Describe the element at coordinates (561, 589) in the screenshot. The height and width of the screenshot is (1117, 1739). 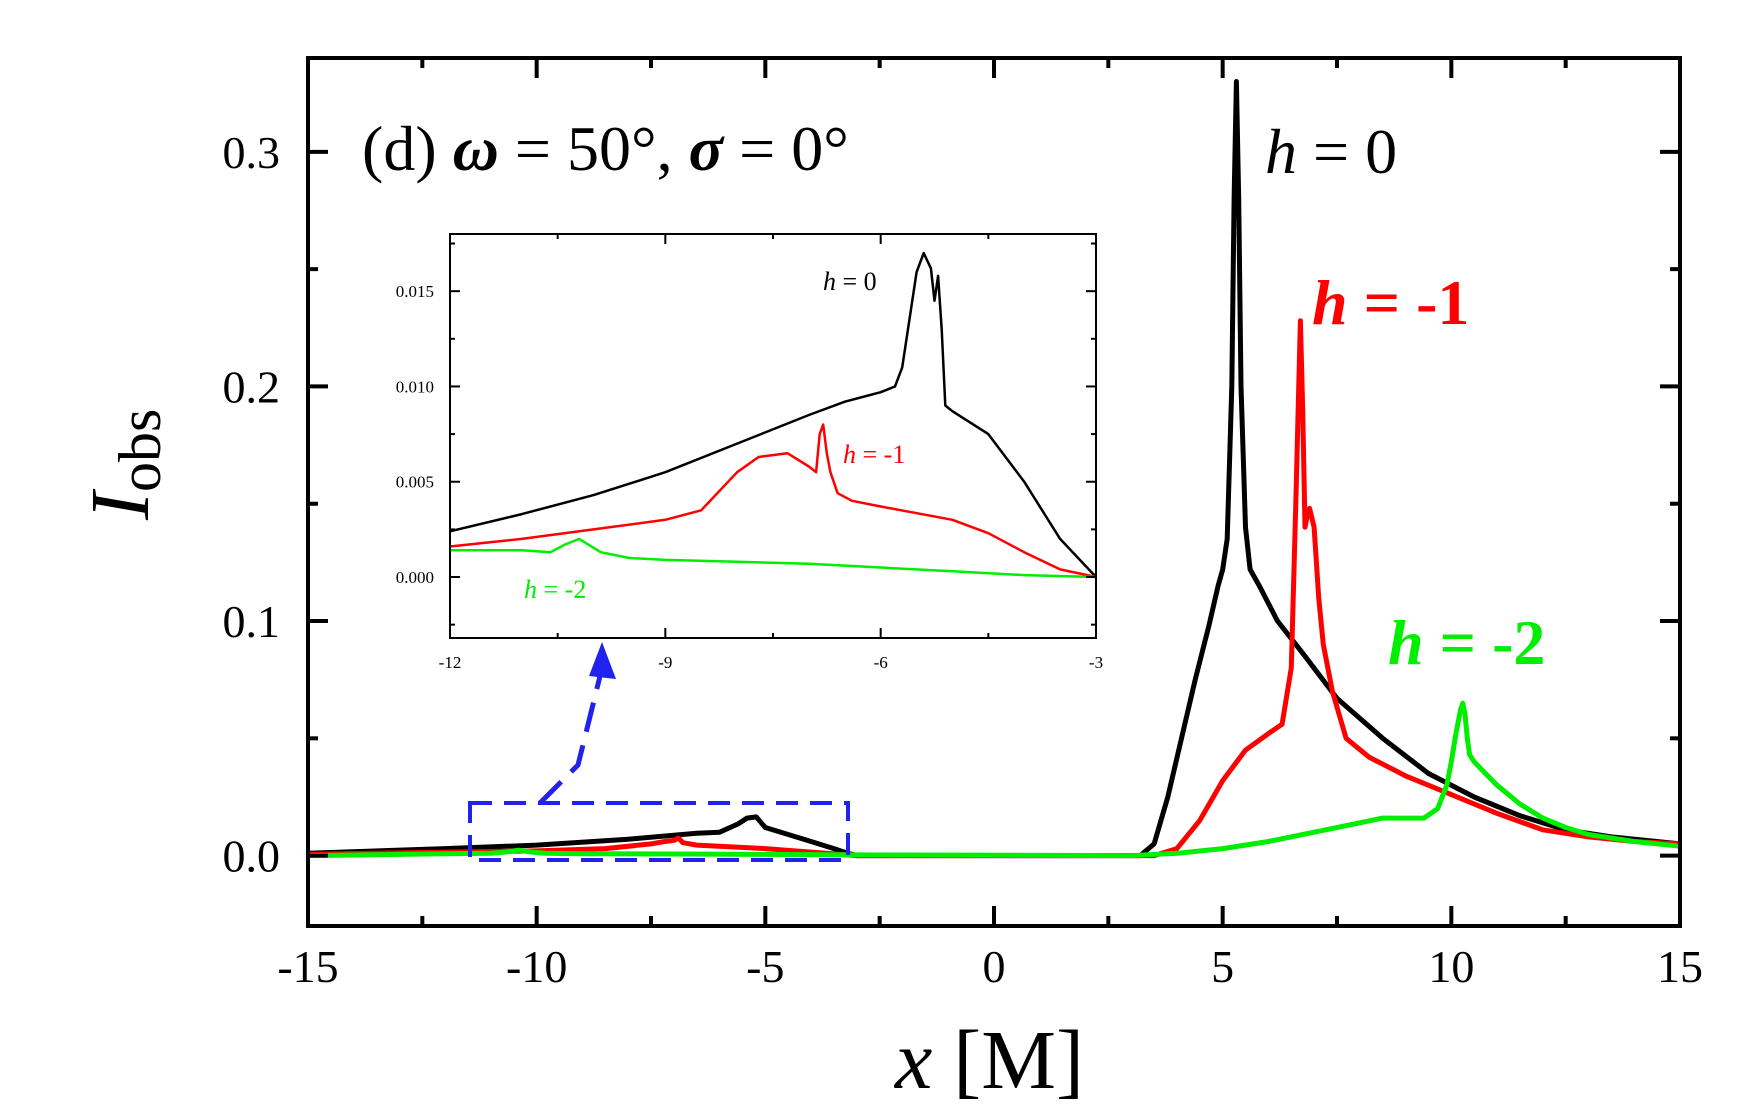
I see `inset-label-h-2-rest: = -2` at that location.